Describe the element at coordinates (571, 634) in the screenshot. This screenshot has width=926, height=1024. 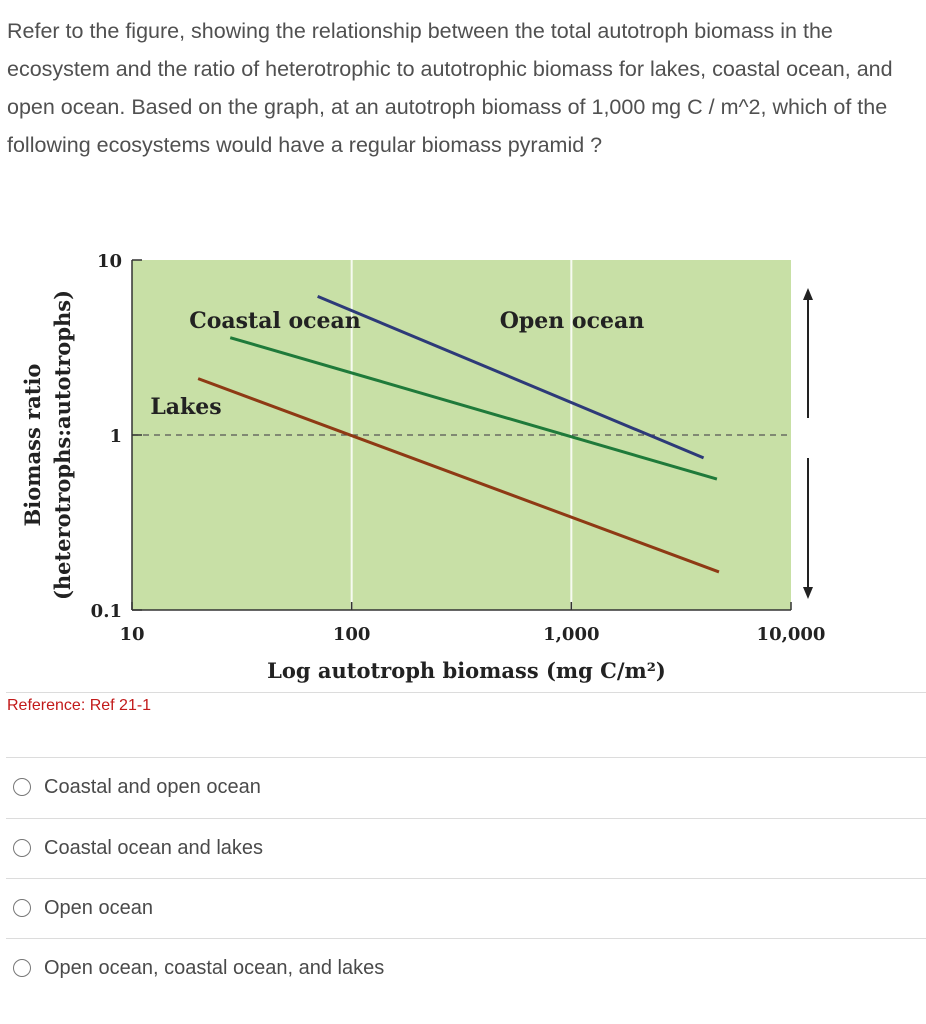
I see `x-tick-label: 1,000` at that location.